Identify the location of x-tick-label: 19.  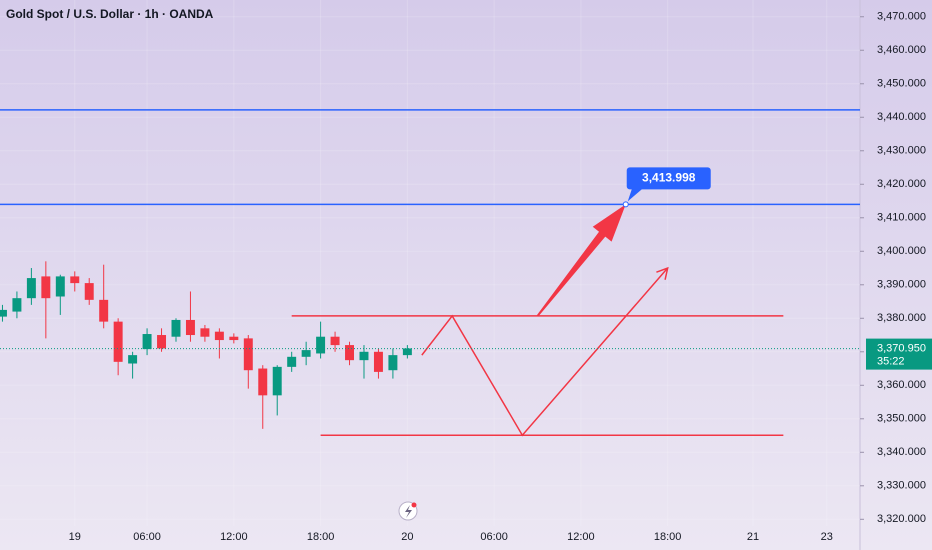
(75, 537).